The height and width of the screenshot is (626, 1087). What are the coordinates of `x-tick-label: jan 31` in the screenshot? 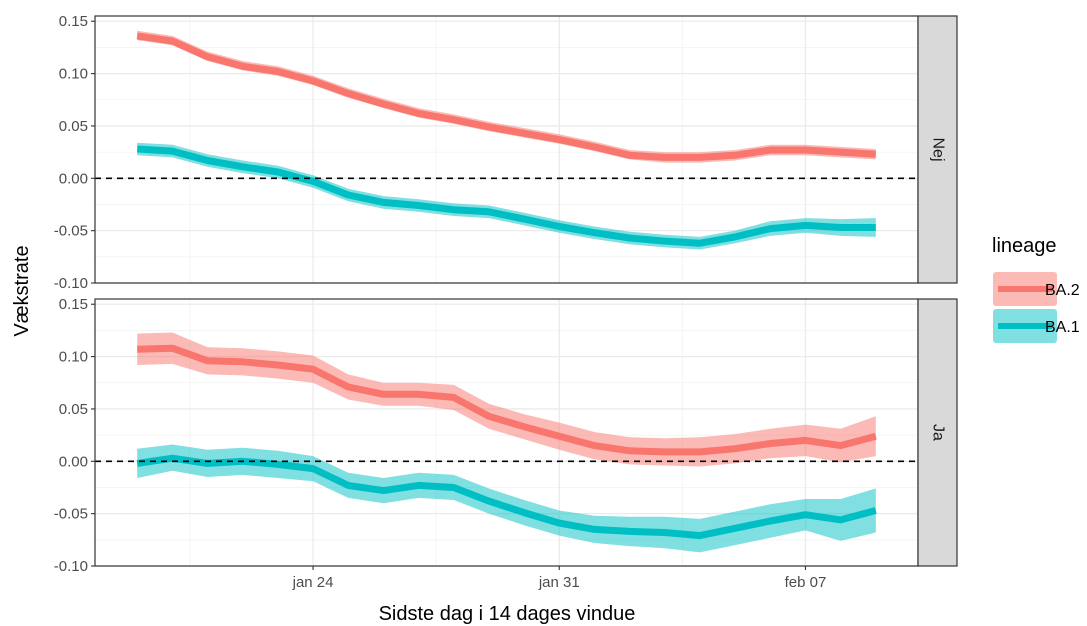 It's located at (559, 582).